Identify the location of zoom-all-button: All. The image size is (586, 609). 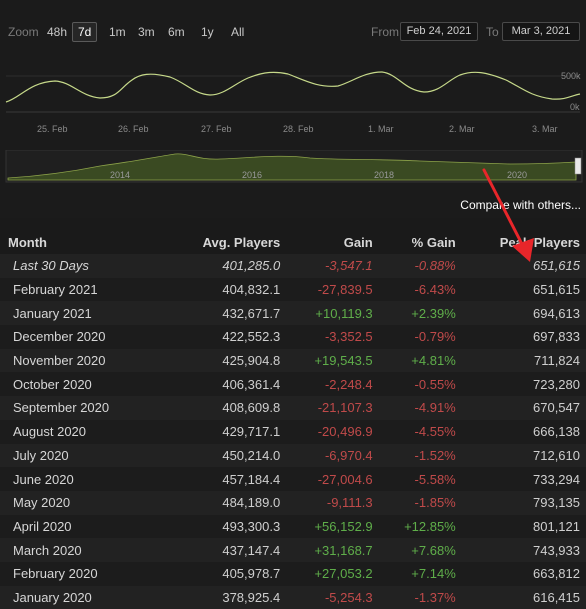
(238, 32).